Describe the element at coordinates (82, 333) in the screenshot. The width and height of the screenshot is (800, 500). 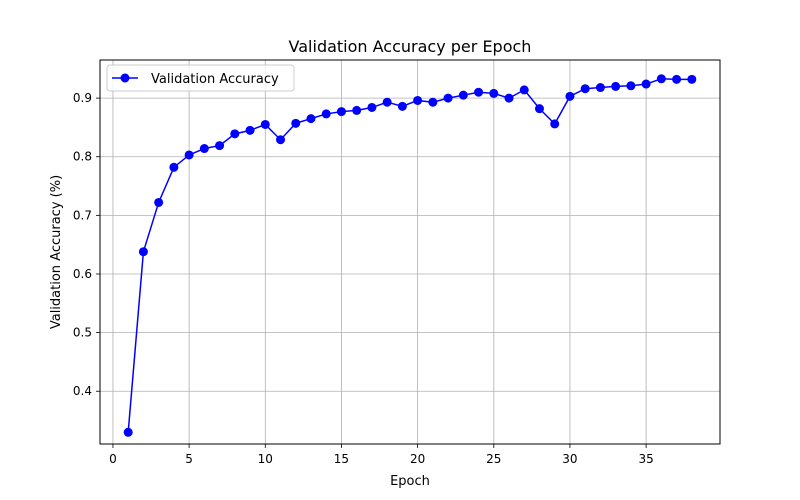
I see `y-tick-label: 0.5` at that location.